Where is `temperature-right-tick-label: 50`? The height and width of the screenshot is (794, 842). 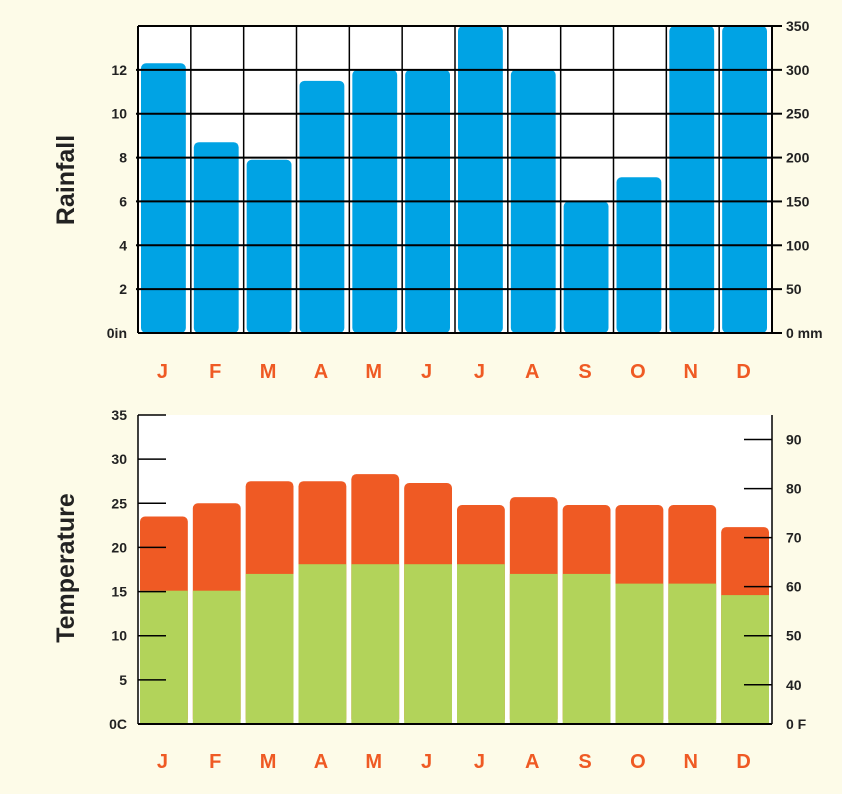 temperature-right-tick-label: 50 is located at coordinates (794, 636).